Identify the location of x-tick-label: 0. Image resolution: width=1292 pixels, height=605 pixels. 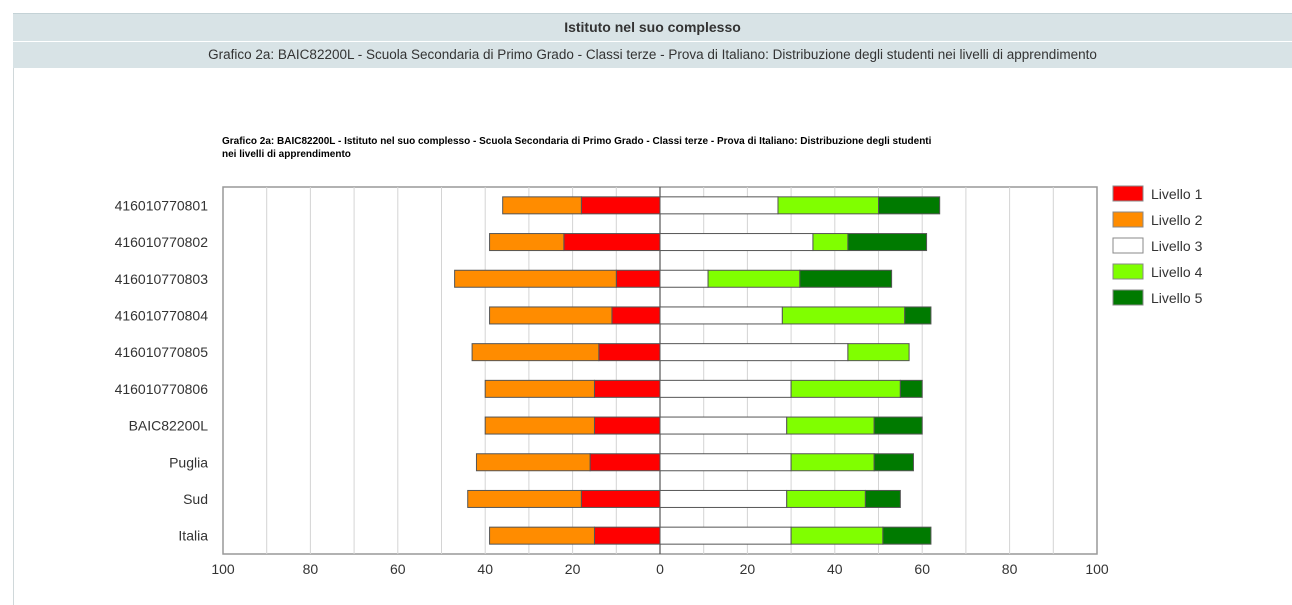
(660, 569).